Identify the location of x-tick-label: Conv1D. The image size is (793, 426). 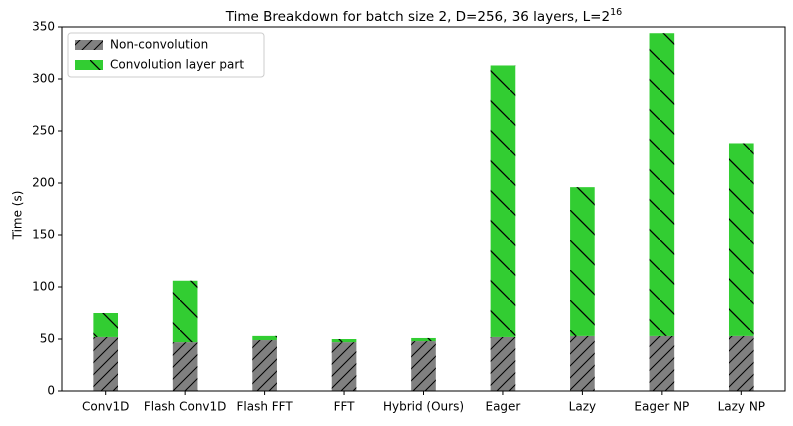
(105, 407).